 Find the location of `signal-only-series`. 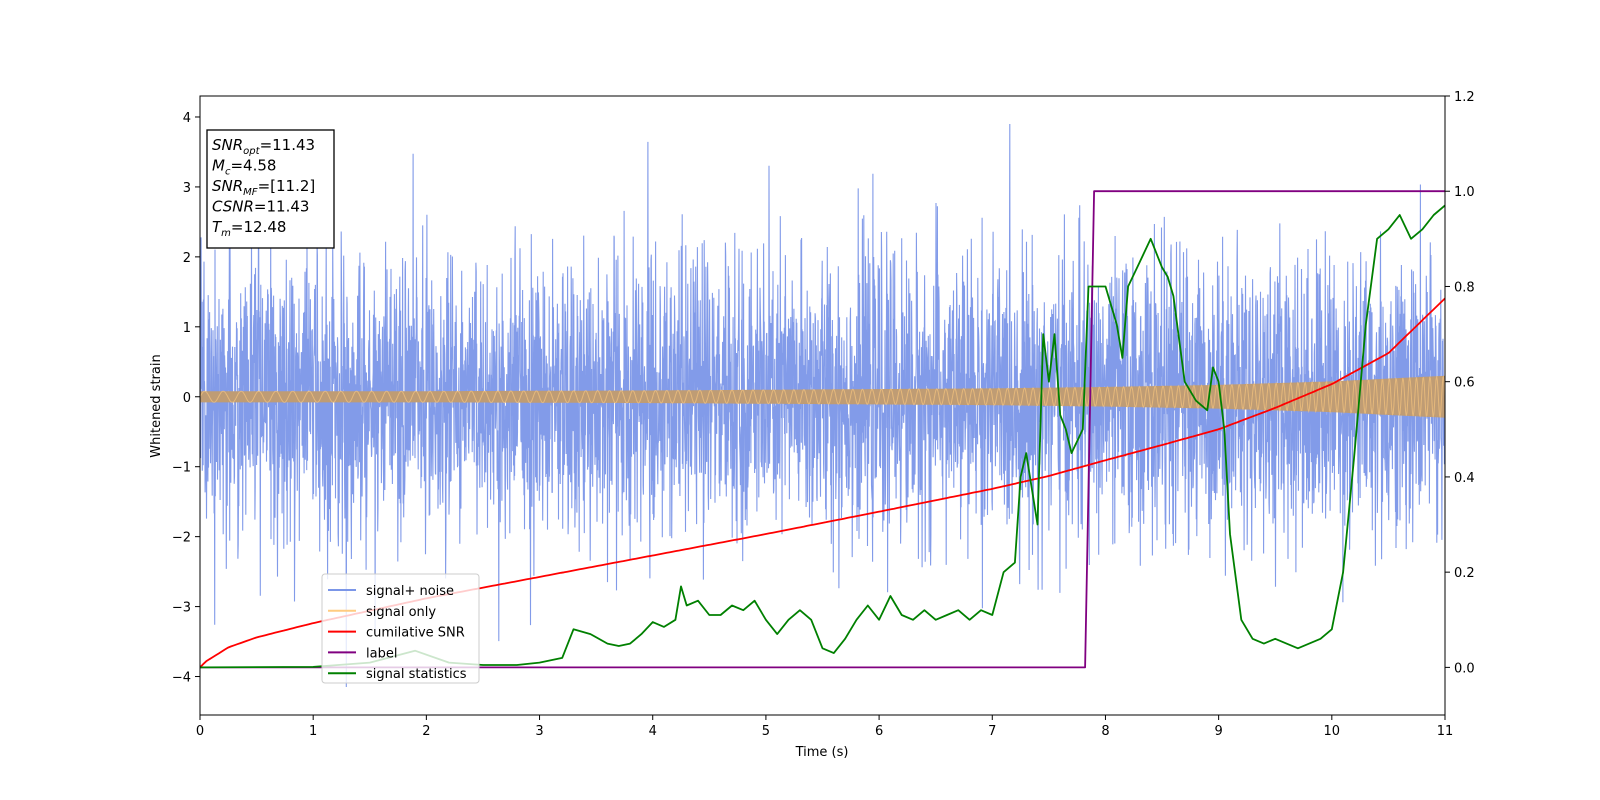

signal-only-series is located at coordinates (822, 396).